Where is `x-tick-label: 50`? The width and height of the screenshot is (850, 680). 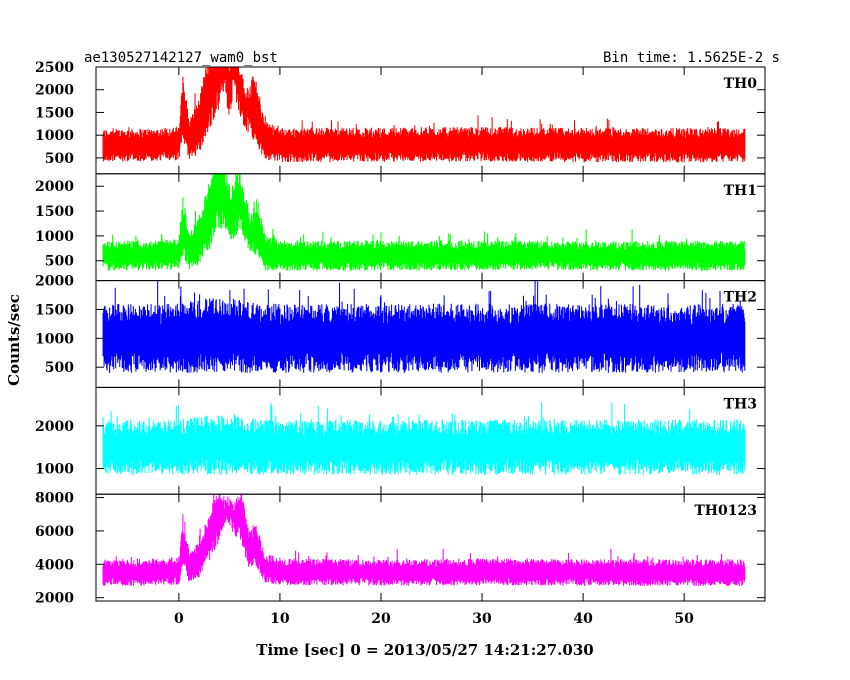
x-tick-label: 50 is located at coordinates (684, 619).